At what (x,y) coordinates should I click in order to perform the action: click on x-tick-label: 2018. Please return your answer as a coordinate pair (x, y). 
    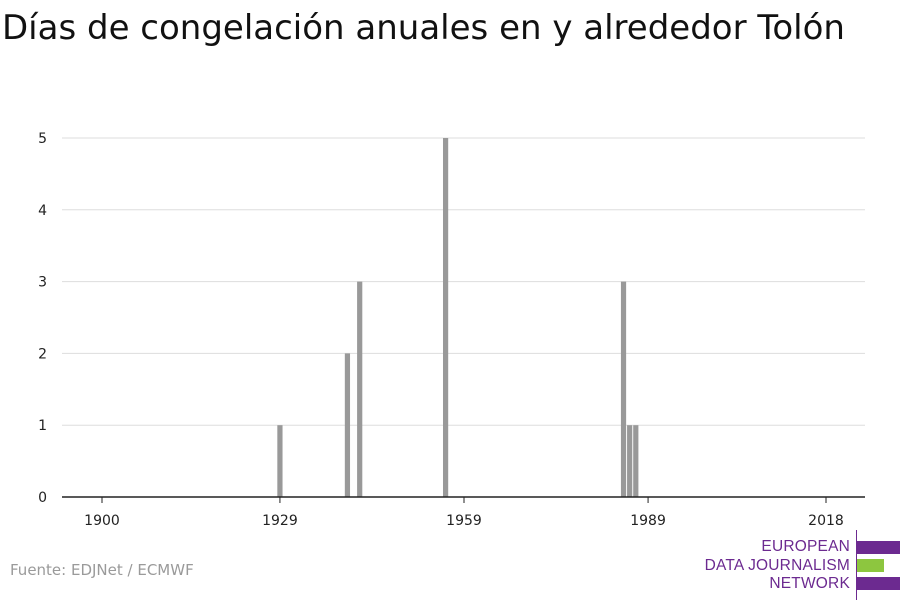
    Looking at the image, I should click on (826, 521).